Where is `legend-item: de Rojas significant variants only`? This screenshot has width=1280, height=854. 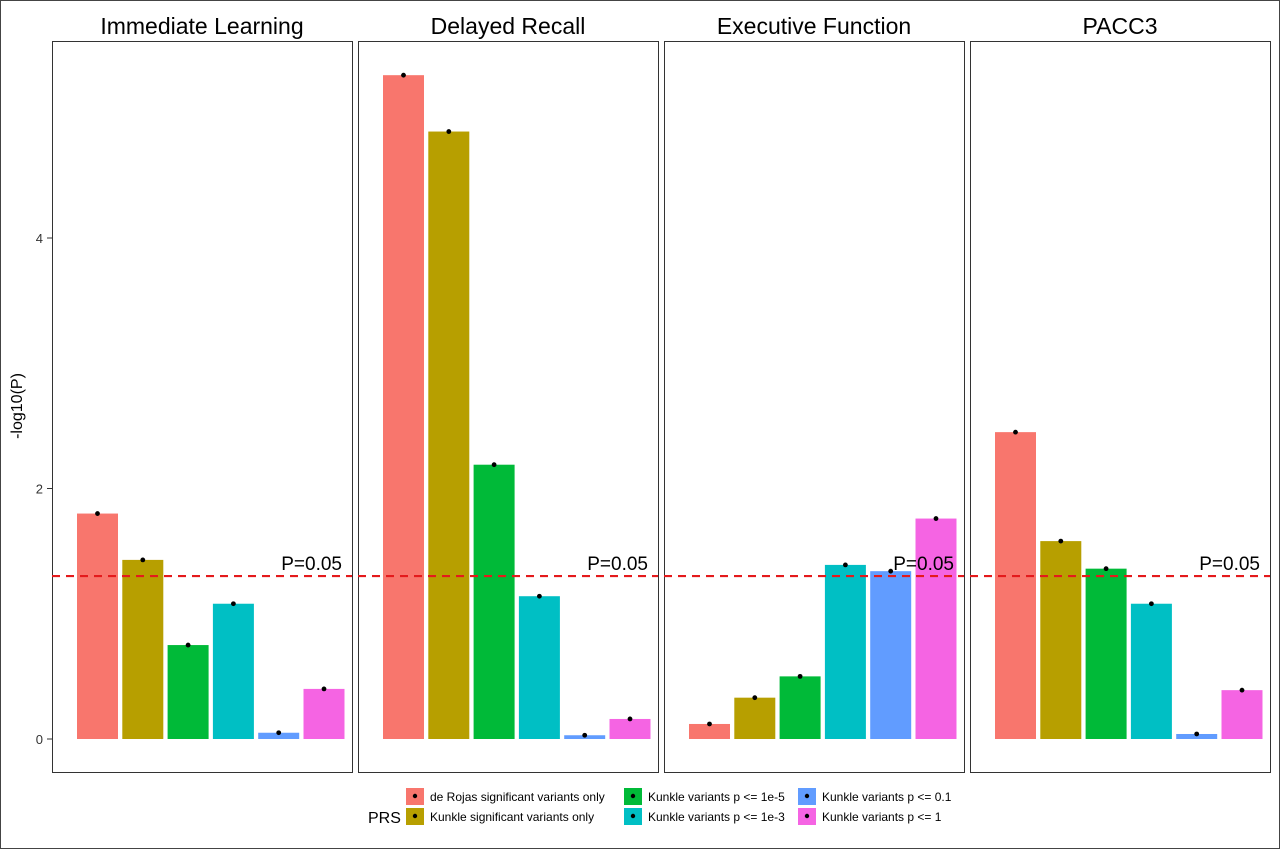
legend-item: de Rojas significant variants only is located at coordinates (505, 796).